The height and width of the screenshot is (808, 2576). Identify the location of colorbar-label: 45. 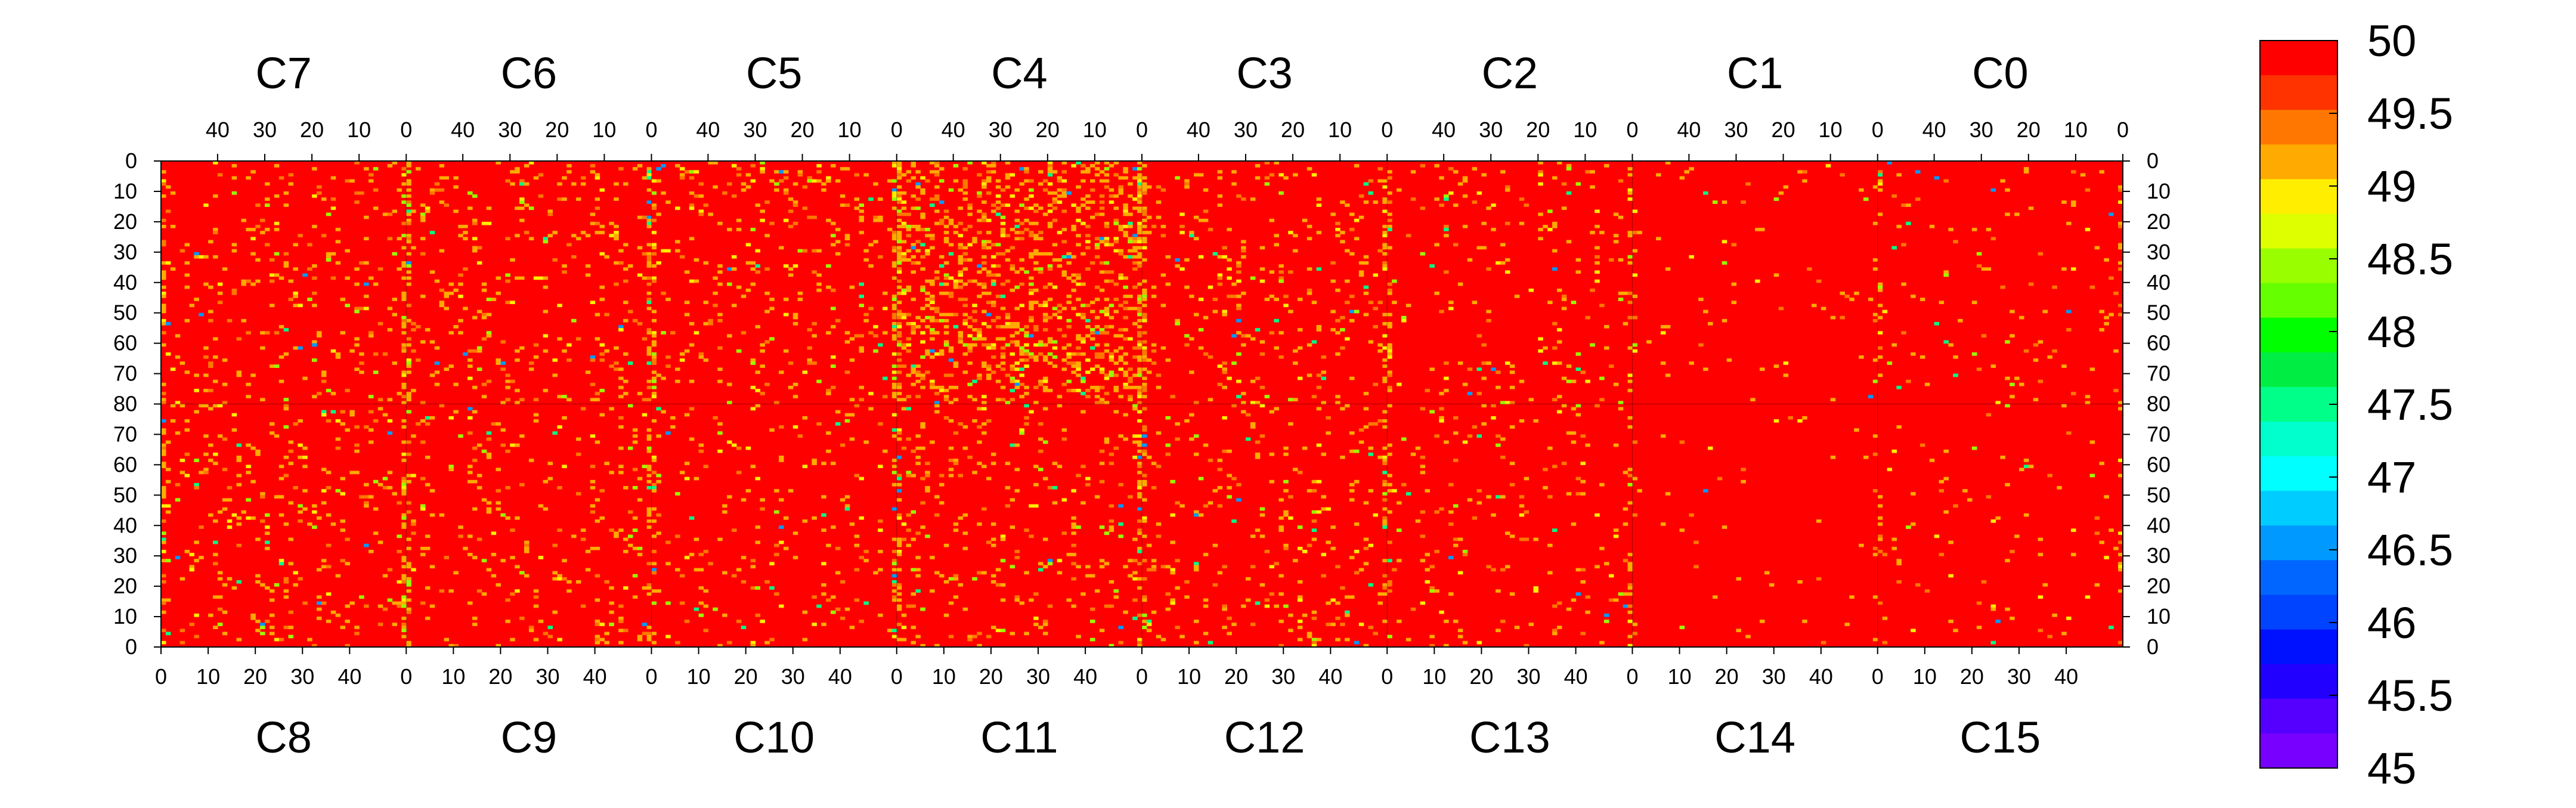
(2391, 768).